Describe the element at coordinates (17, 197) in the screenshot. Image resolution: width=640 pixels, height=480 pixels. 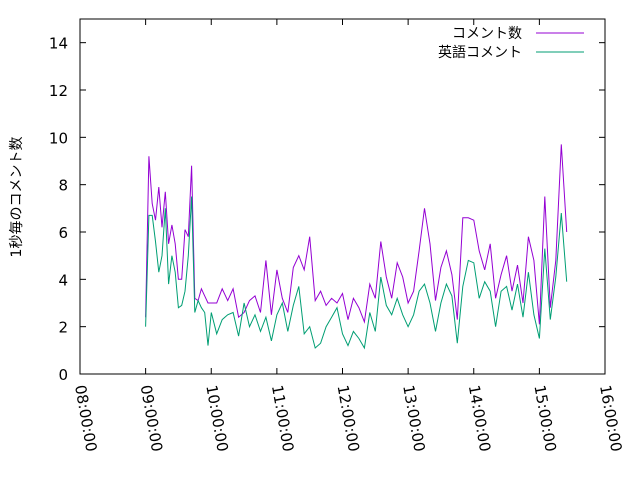
I see `y-axis-title: 1秒毎のコメント数` at that location.